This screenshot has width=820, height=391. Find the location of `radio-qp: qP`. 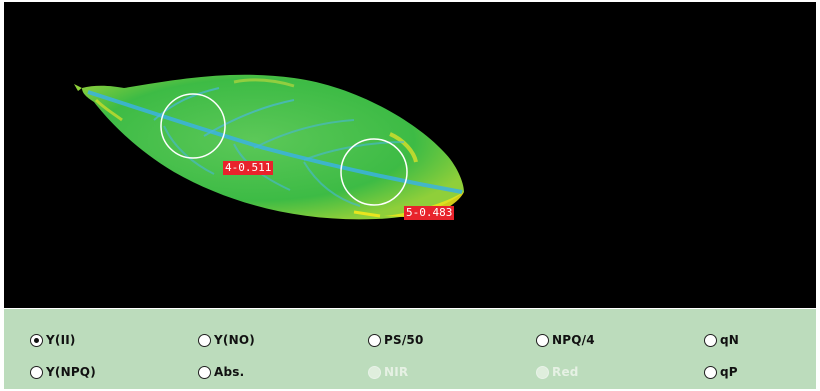

radio-qp: qP is located at coordinates (721, 372).